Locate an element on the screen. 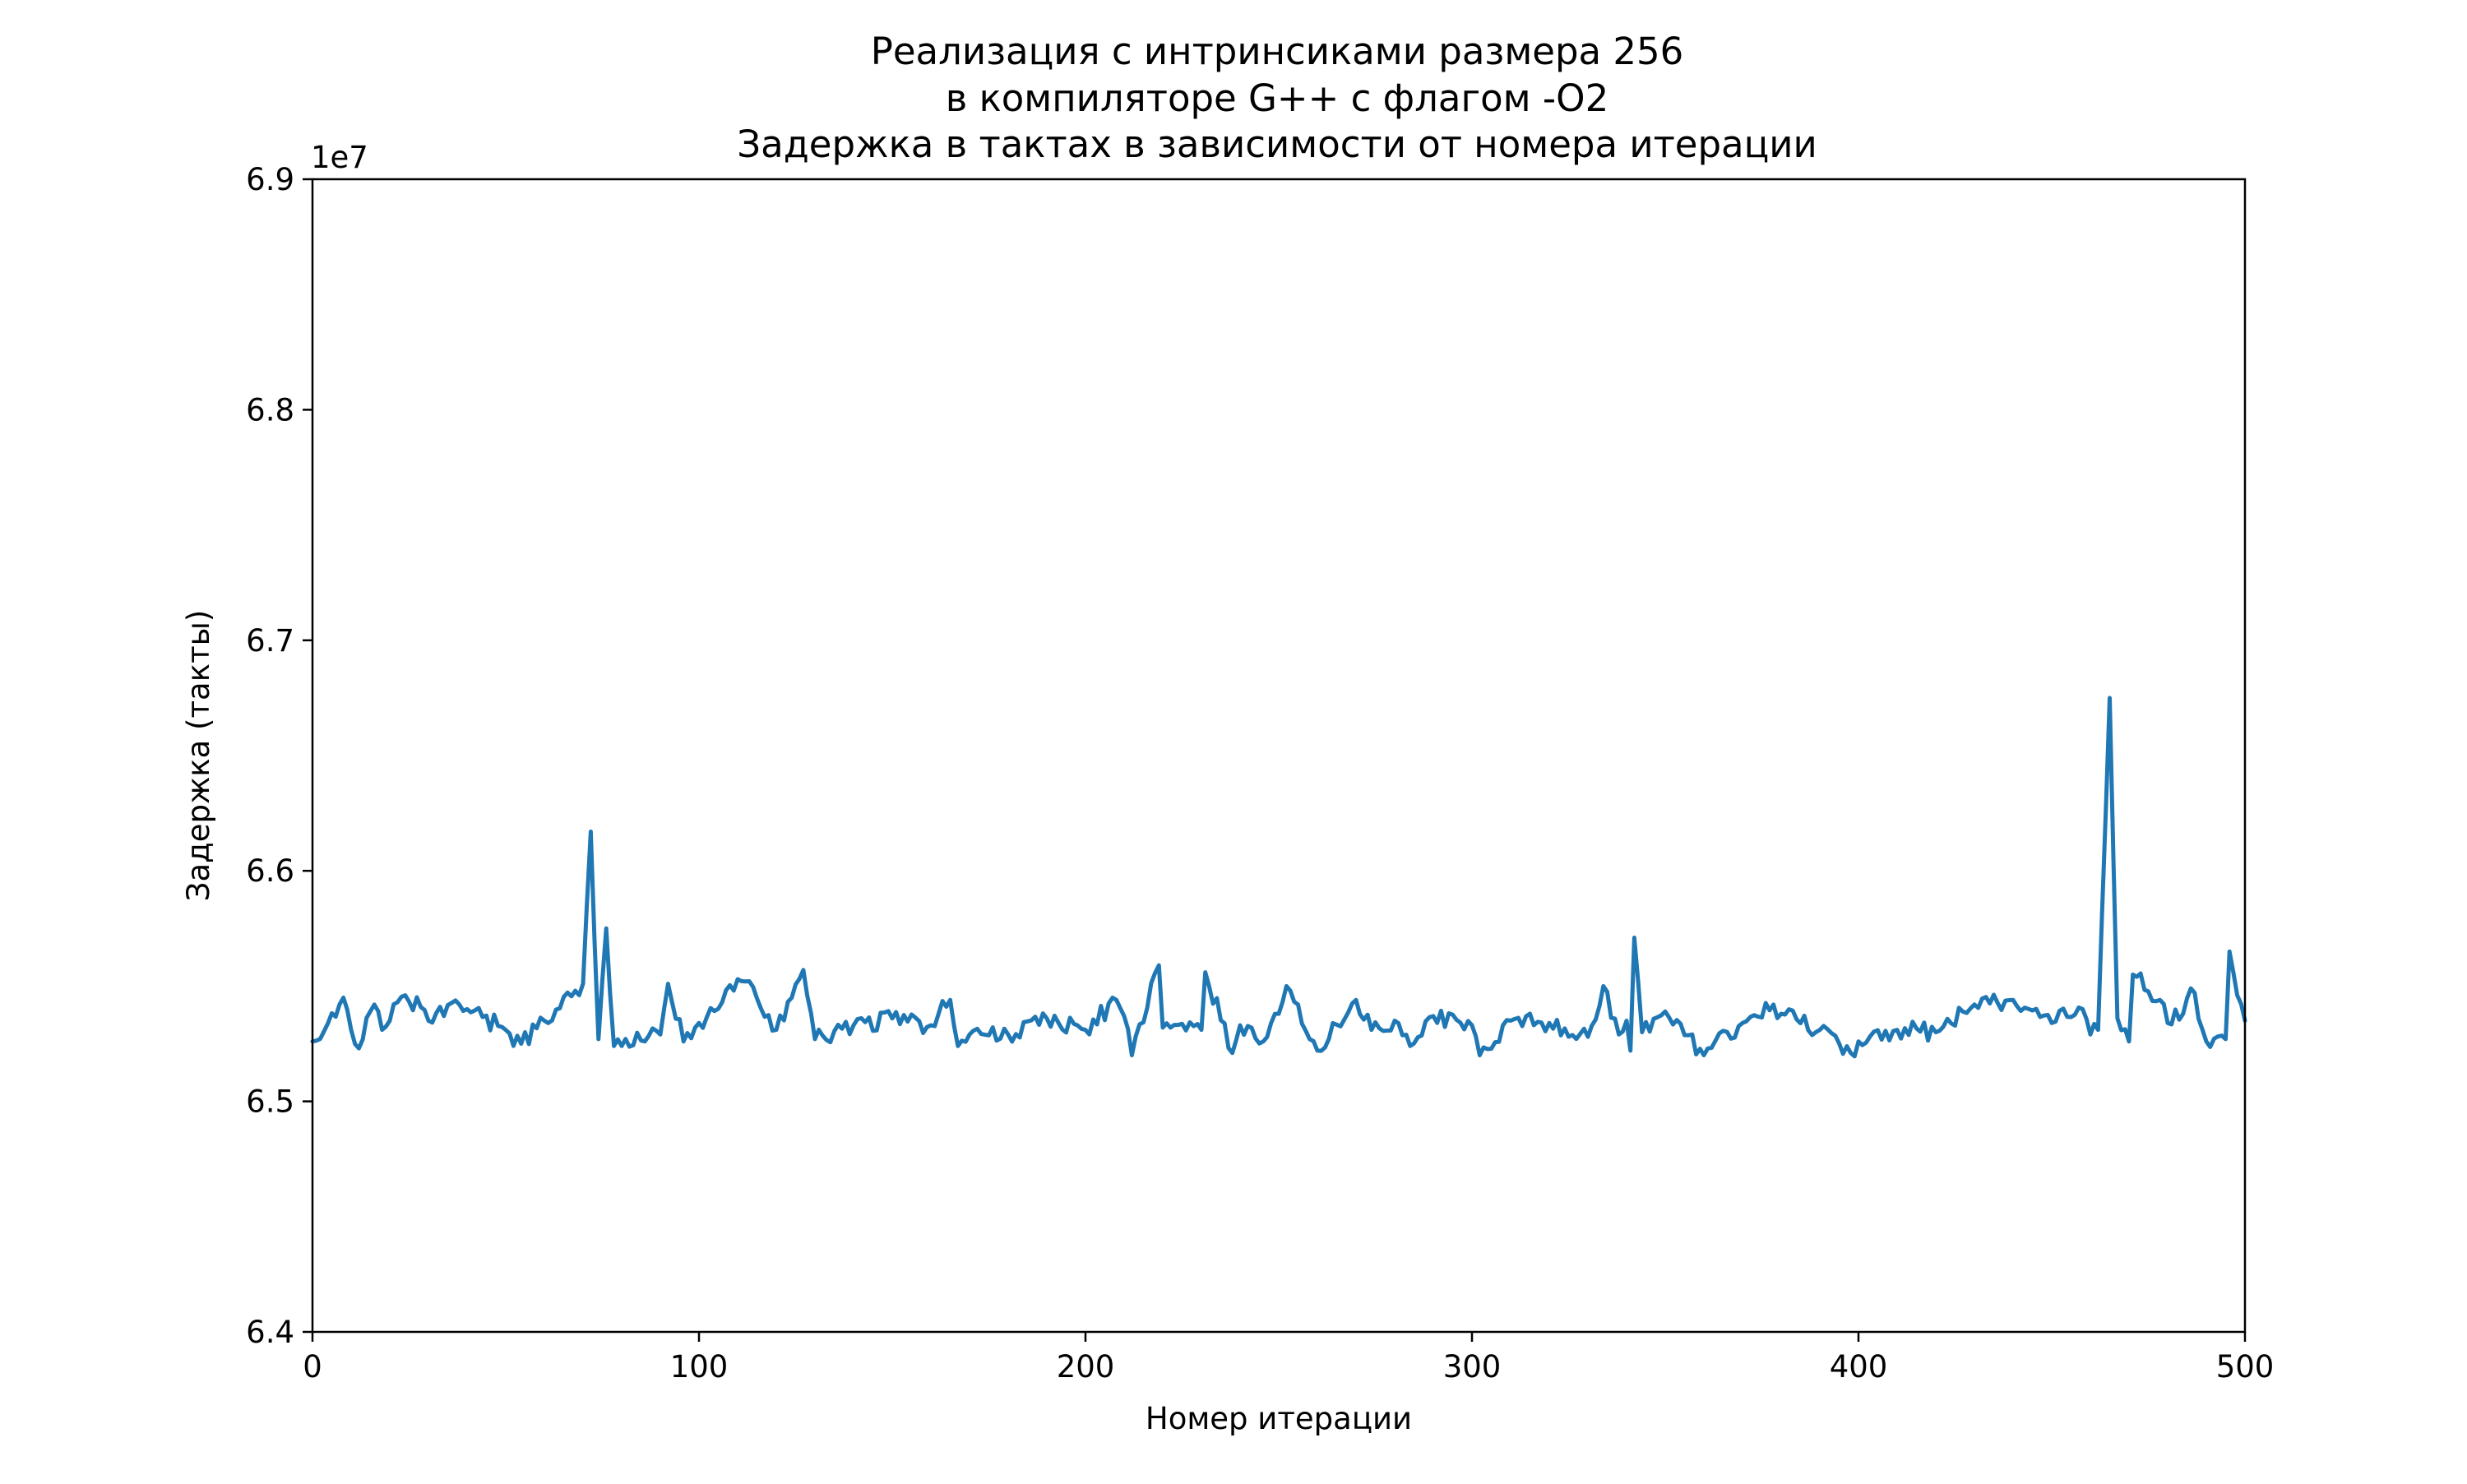 The height and width of the screenshot is (1484, 2467). x-tick-label: 400 is located at coordinates (1859, 1367).